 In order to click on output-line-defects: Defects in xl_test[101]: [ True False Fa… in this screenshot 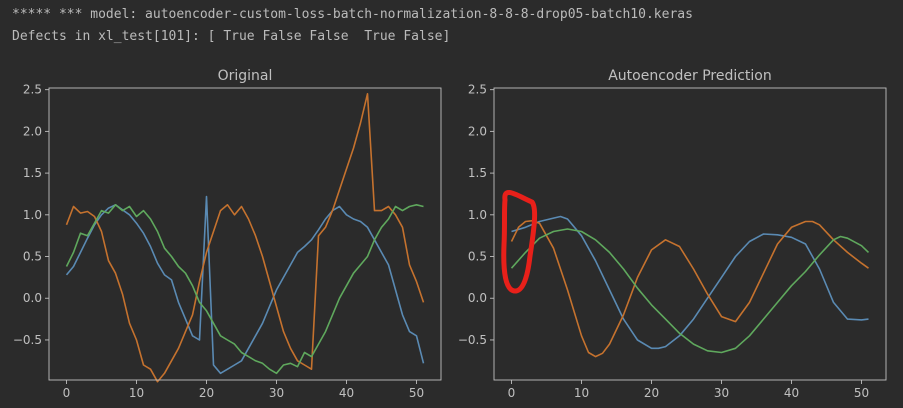, I will do `click(231, 36)`.